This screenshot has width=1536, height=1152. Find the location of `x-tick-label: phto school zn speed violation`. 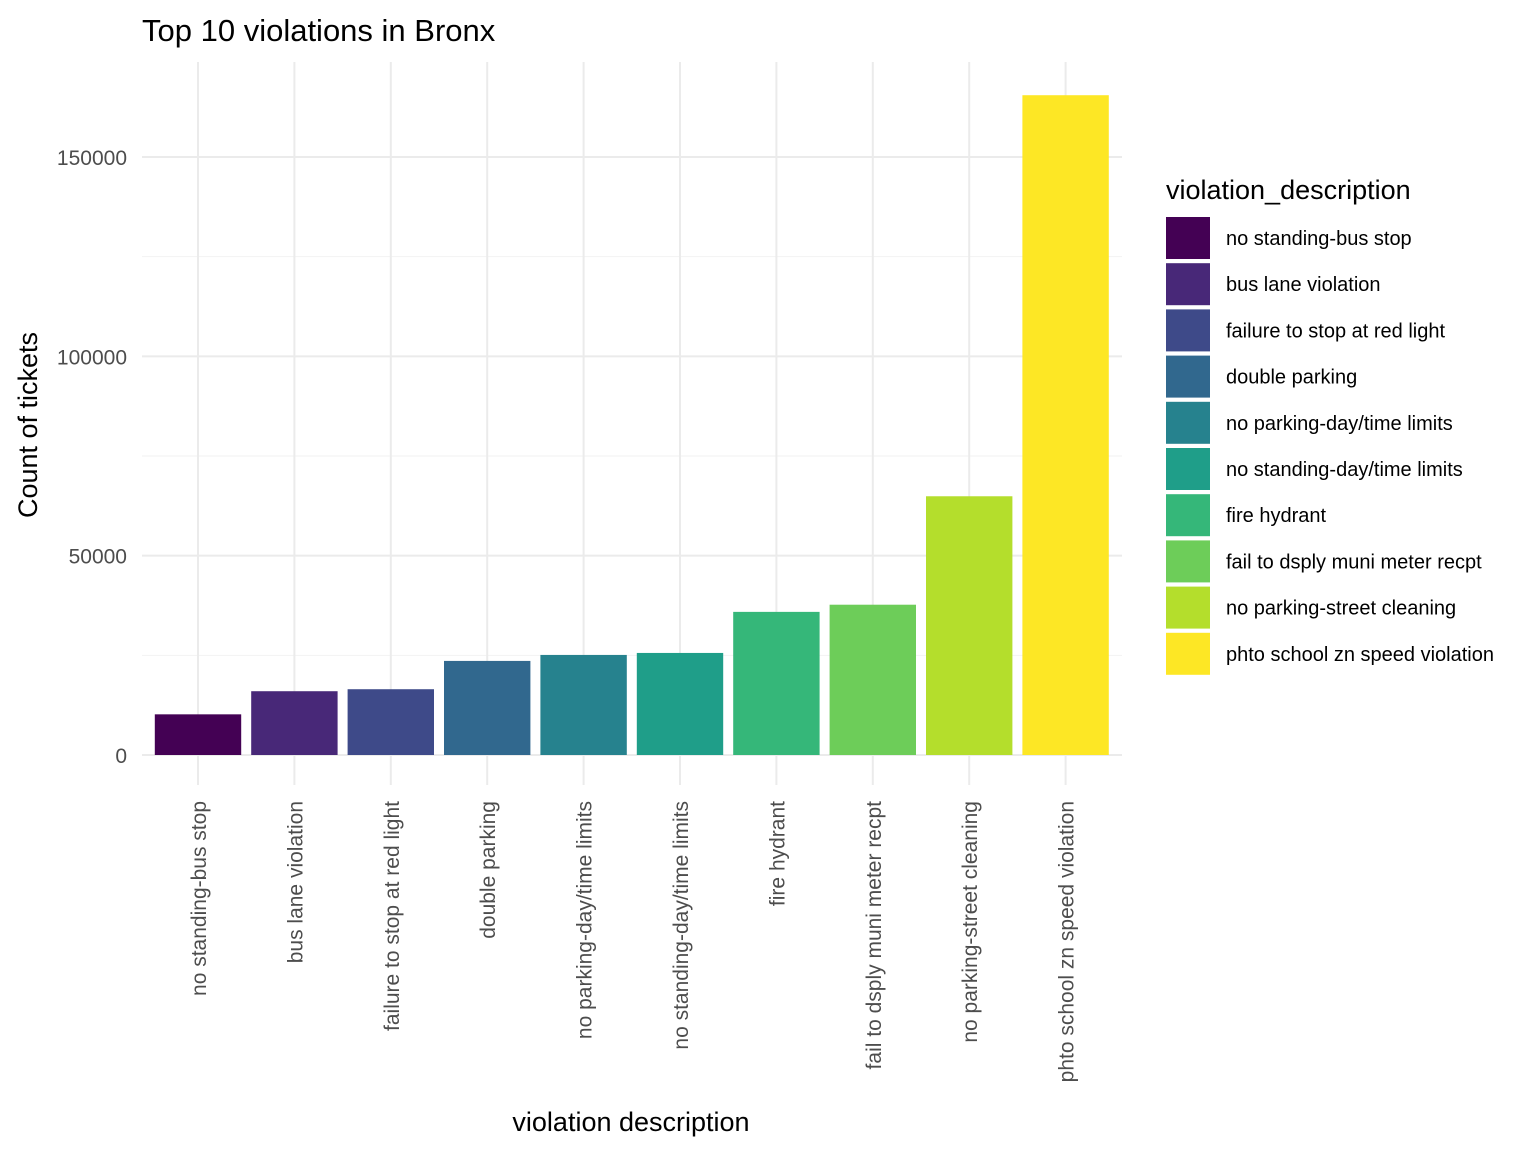

x-tick-label: phto school zn speed violation is located at coordinates (1067, 941).